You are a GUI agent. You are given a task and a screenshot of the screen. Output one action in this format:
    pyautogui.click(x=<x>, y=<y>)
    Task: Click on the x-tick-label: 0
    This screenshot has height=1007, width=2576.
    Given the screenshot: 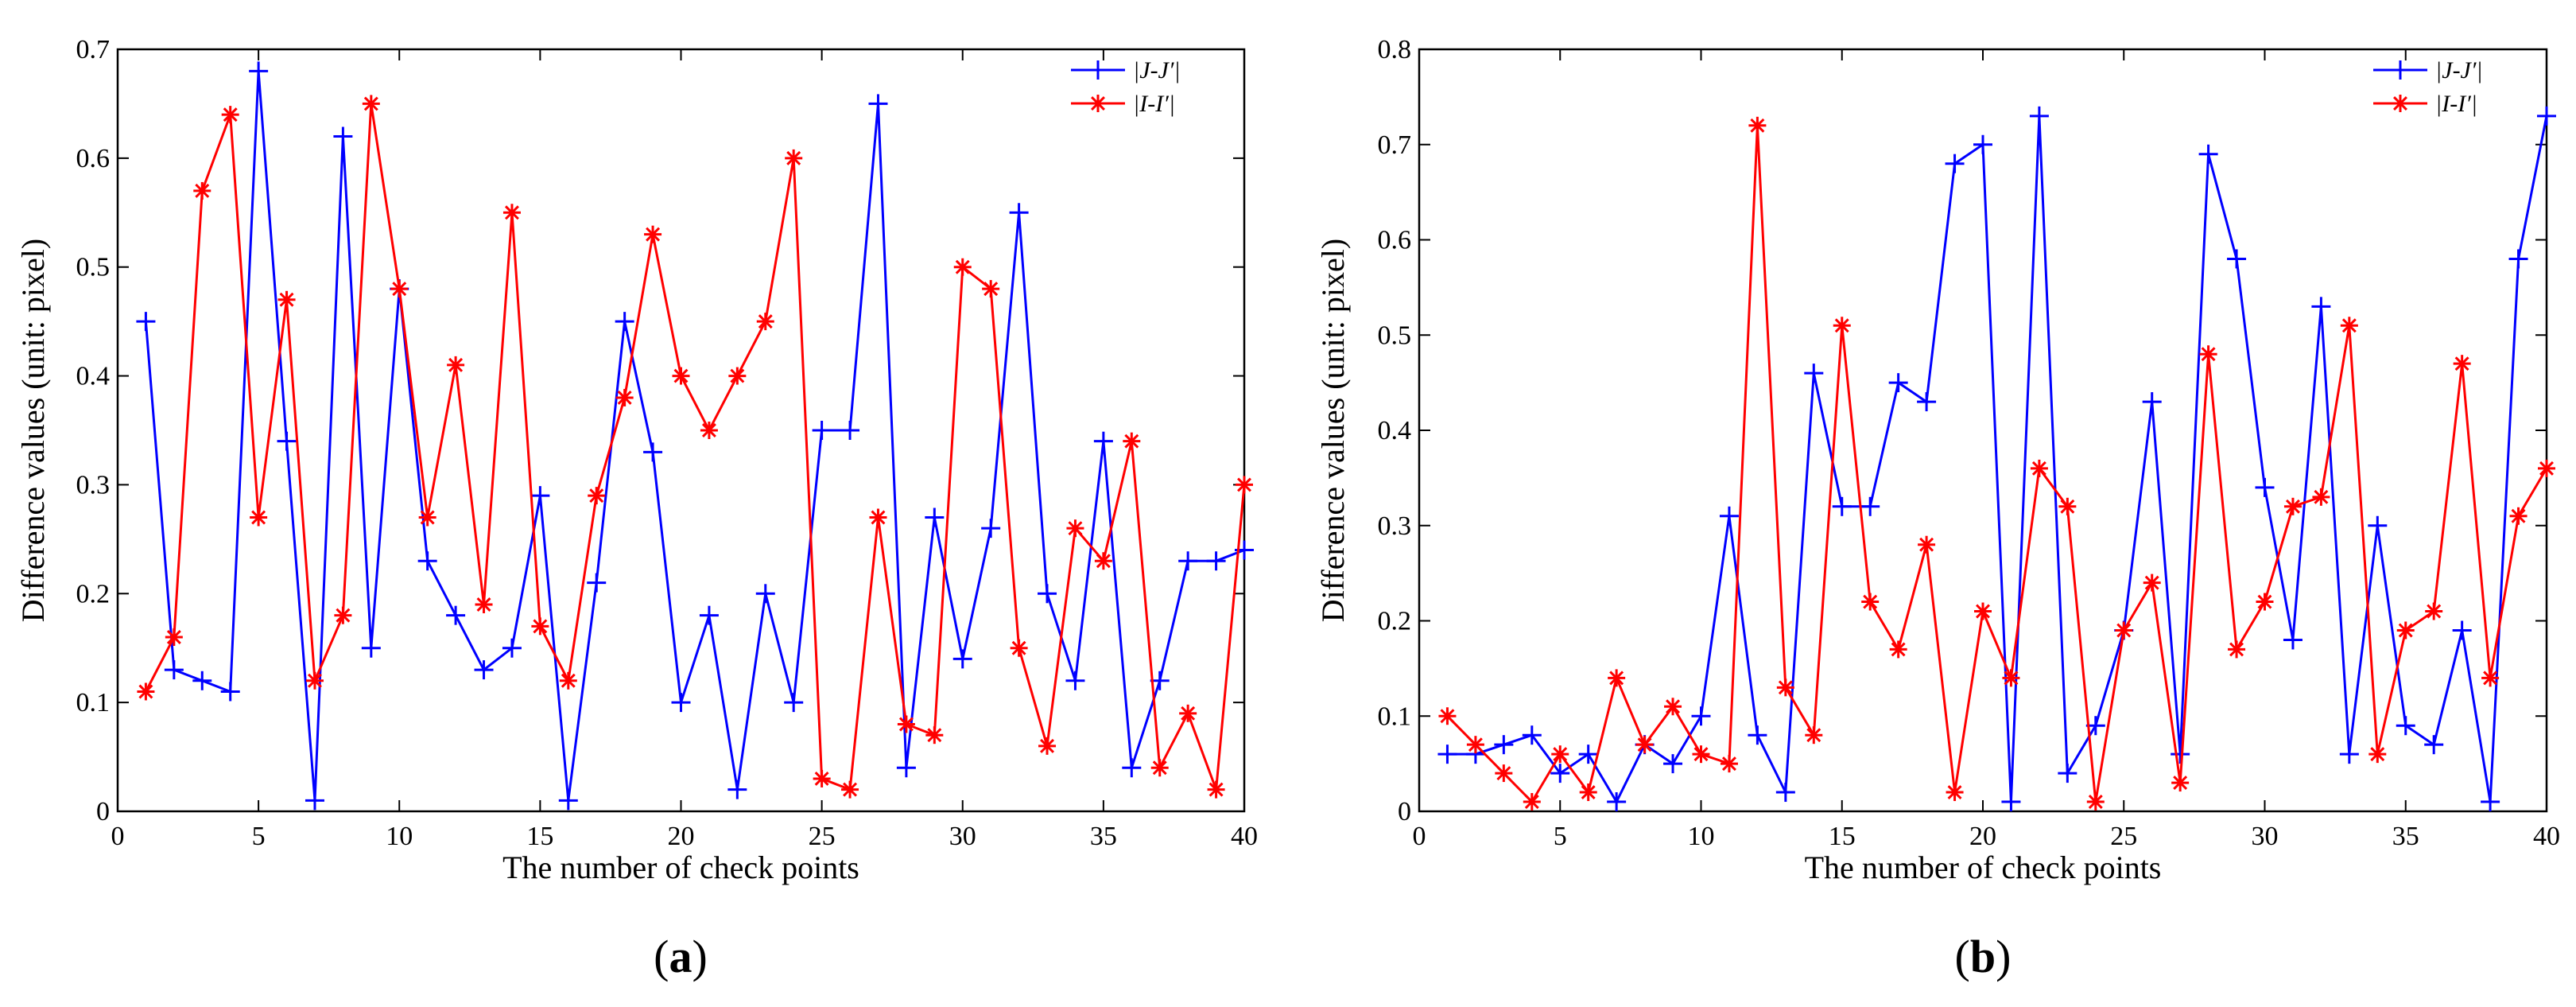 What is the action you would take?
    pyautogui.click(x=118, y=836)
    